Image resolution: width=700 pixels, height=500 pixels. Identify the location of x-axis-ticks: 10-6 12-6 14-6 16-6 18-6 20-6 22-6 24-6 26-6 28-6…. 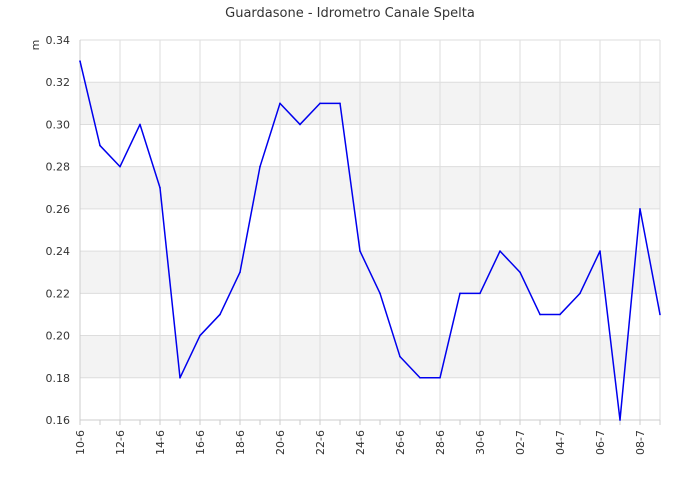
(367, 437).